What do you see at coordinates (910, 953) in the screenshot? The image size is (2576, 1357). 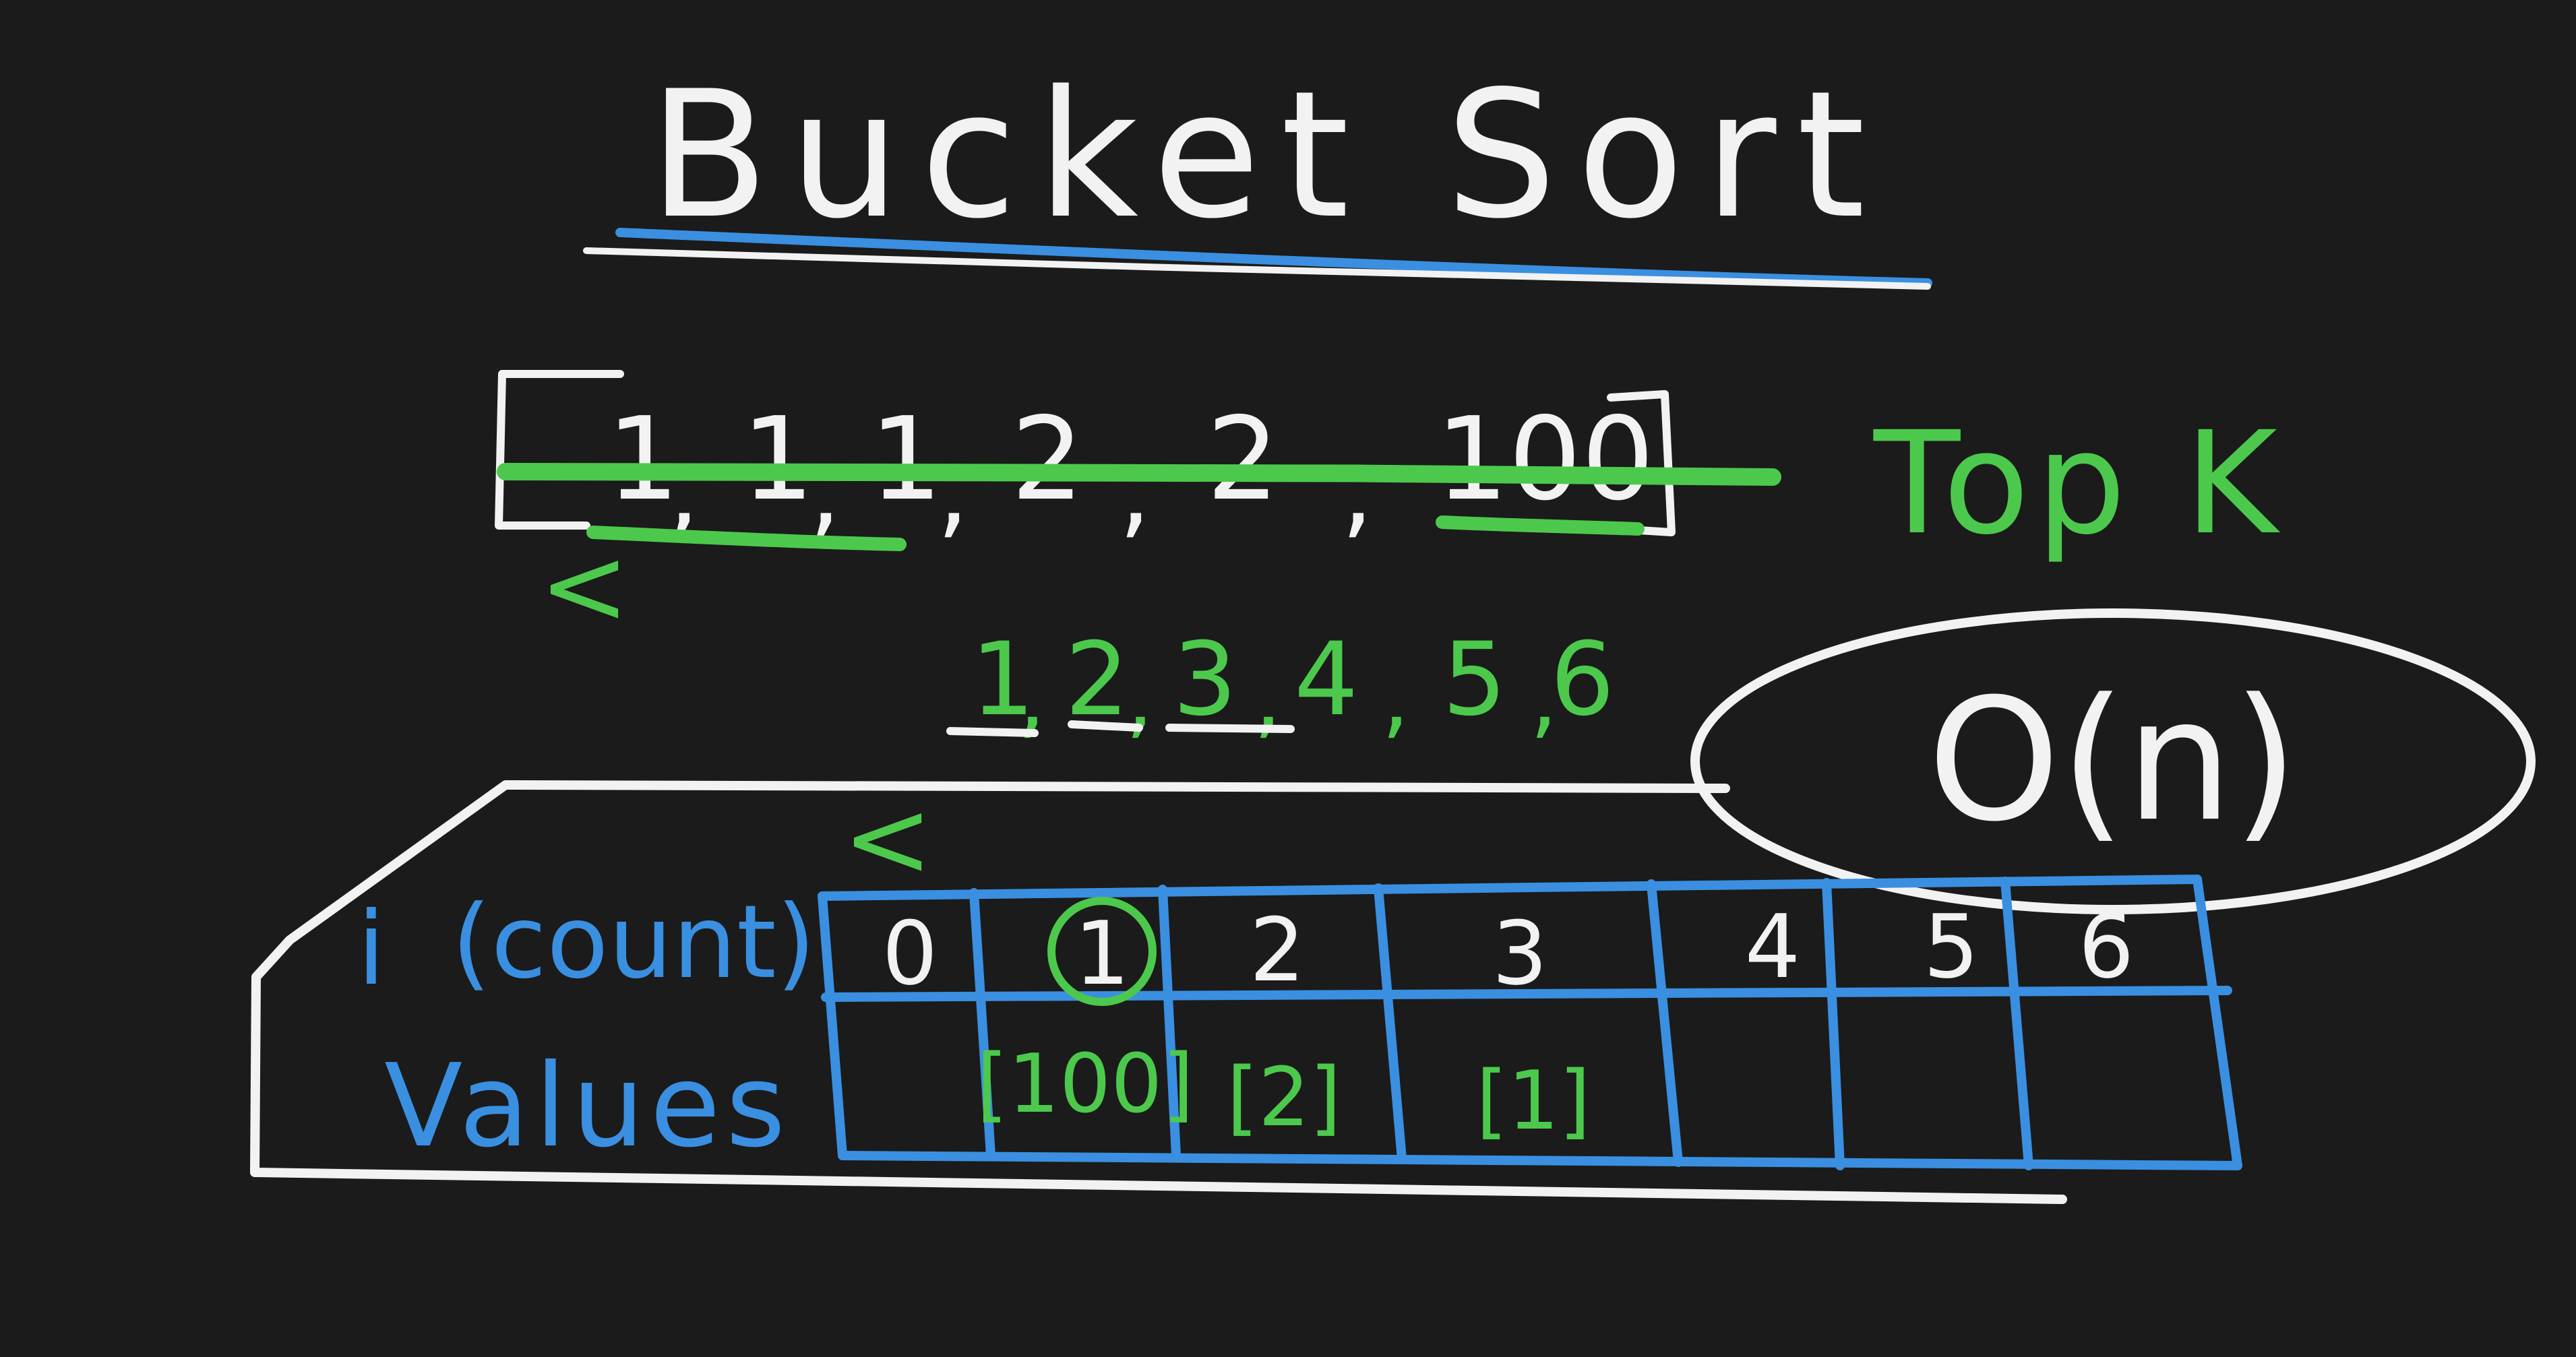 I see `index-cell: 0` at bounding box center [910, 953].